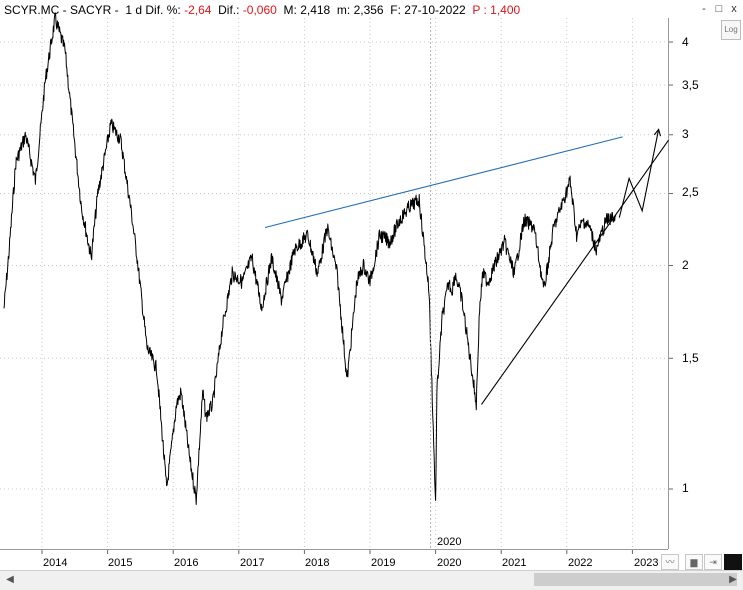 This screenshot has height=590, width=743. Describe the element at coordinates (694, 562) in the screenshot. I see `save-icon: ▆` at that location.